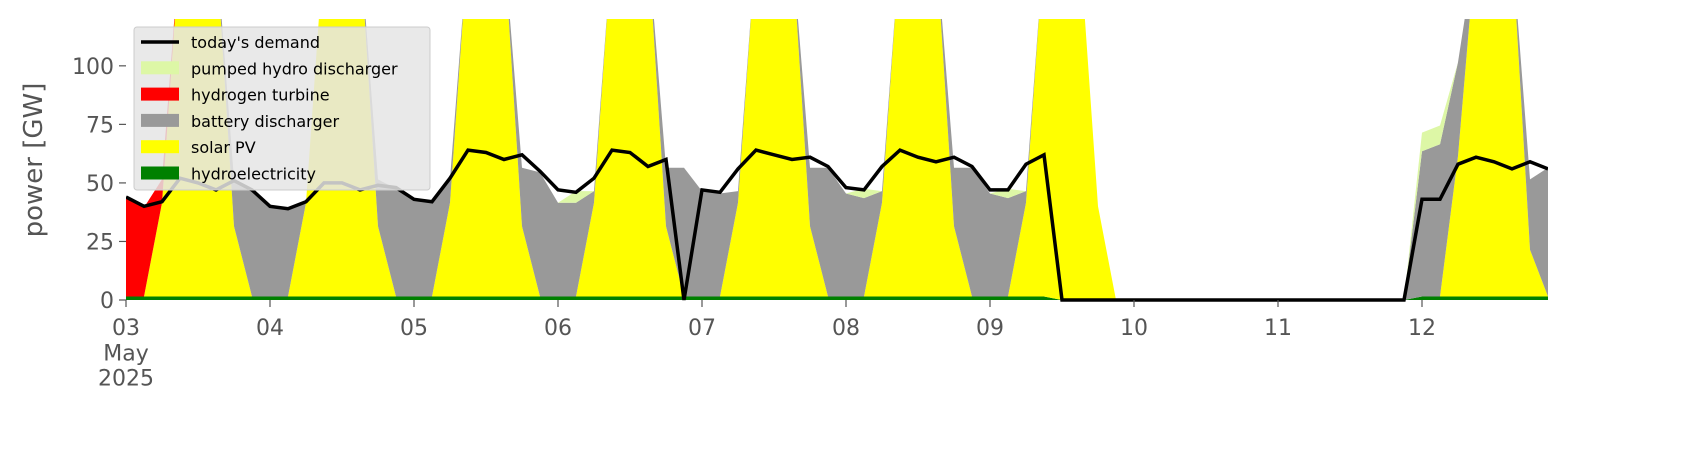 The width and height of the screenshot is (1706, 460). Describe the element at coordinates (260, 95) in the screenshot. I see `legend-label: hydrogen turbine` at that location.